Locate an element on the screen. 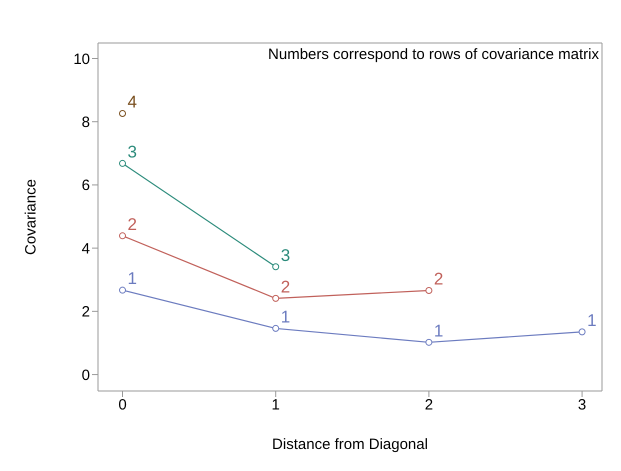 The height and width of the screenshot is (471, 621). series-label: 1 is located at coordinates (439, 330).